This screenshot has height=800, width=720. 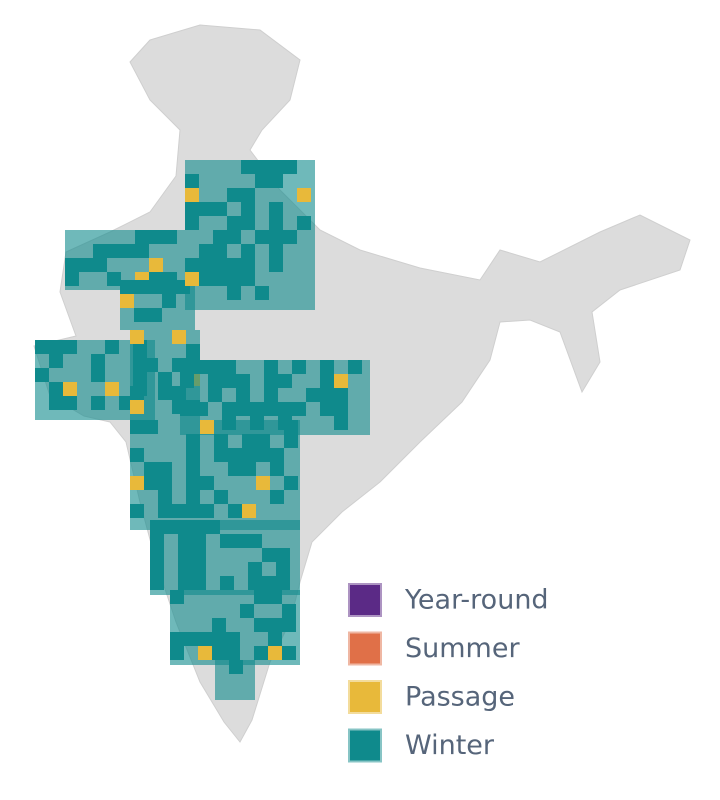 What do you see at coordinates (448, 673) in the screenshot?
I see `legend: Year-round Summer Passage Winter` at bounding box center [448, 673].